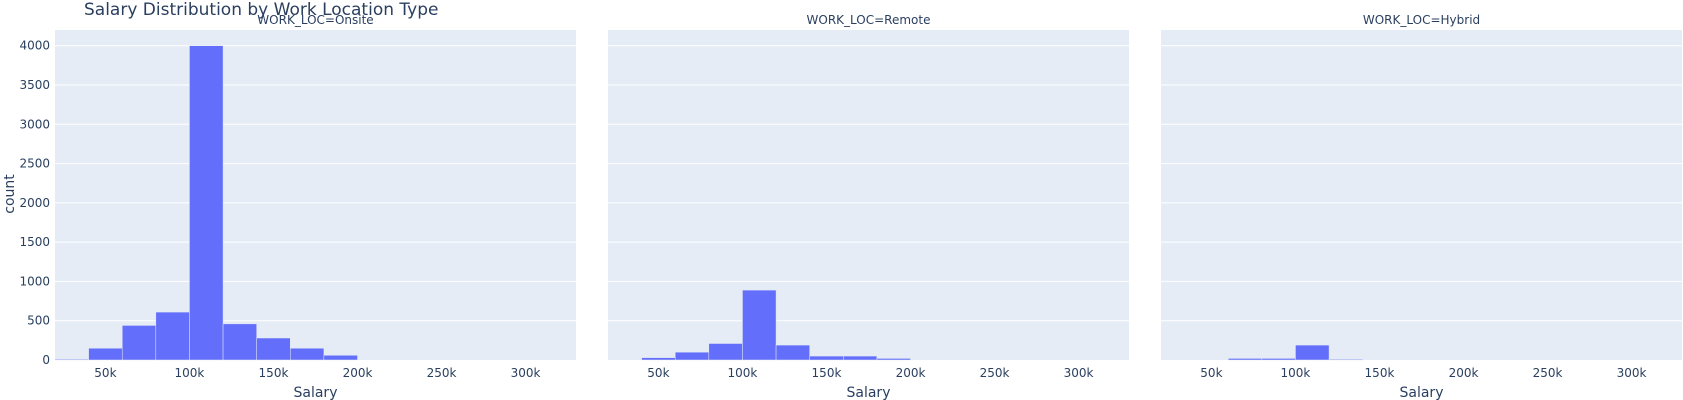 The height and width of the screenshot is (400, 1683). Describe the element at coordinates (869, 20) in the screenshot. I see `facet-title-remote: WORK_LOC=Remote` at that location.